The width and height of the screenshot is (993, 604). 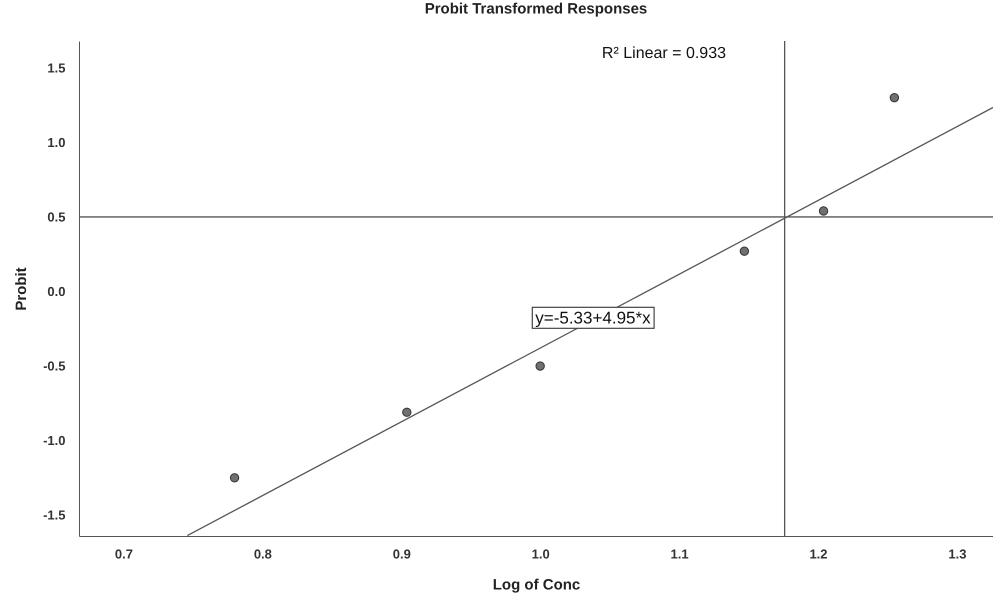 I want to click on chart-title: Probit Transformed Responses, so click(x=536, y=9).